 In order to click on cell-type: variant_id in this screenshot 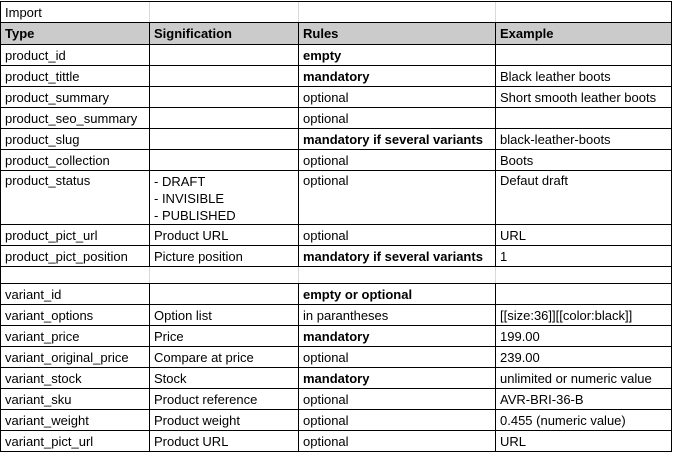, I will do `click(75, 294)`.